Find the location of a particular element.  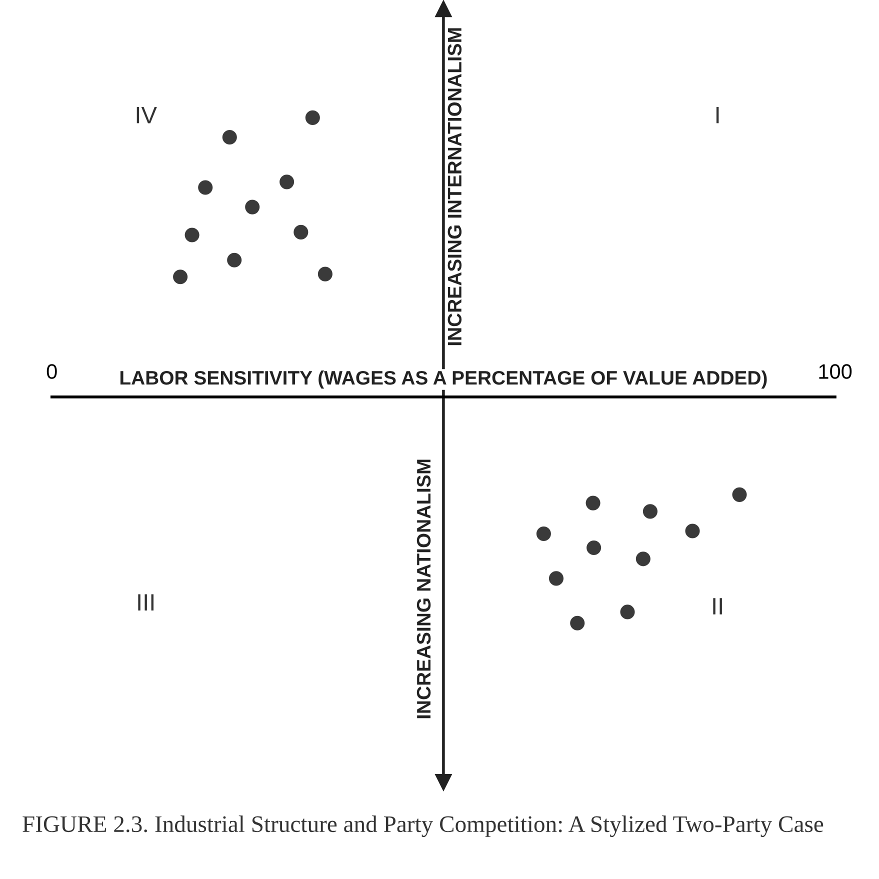

annotation: I is located at coordinates (717, 115).